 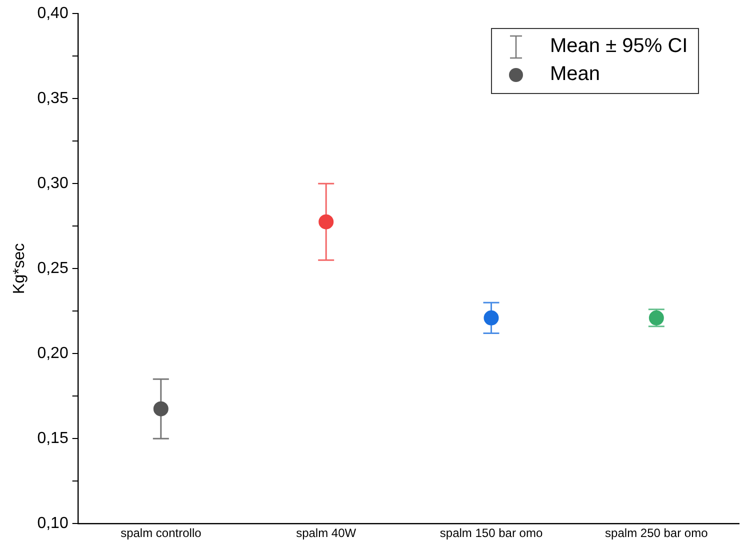 I want to click on y-tick-label: 0,20, so click(x=52, y=353).